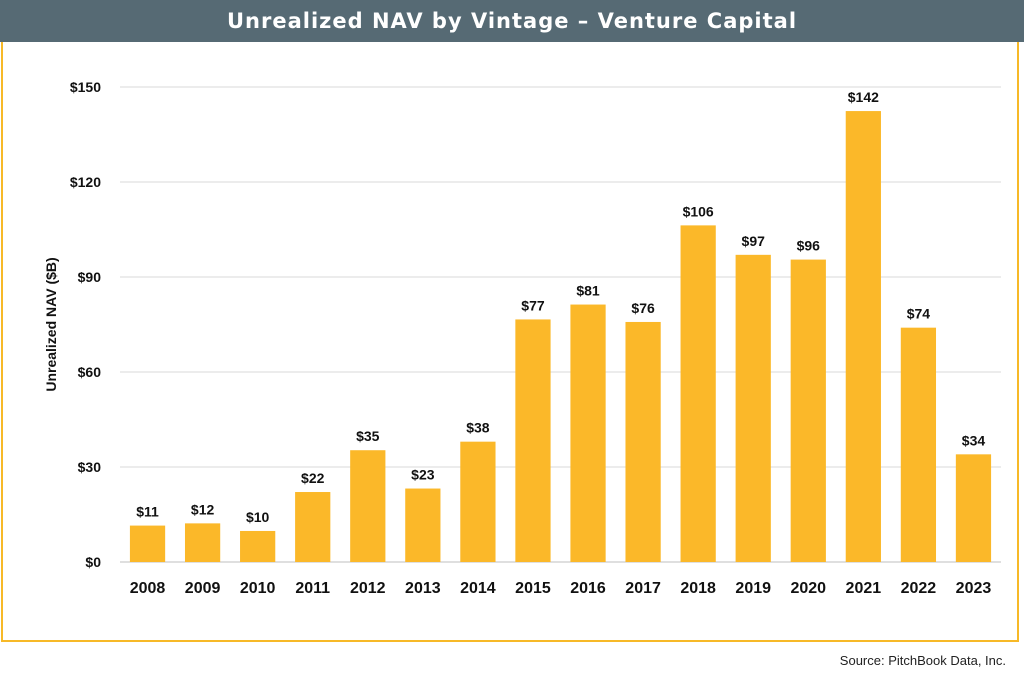 This screenshot has width=1024, height=680. I want to click on x-tick-label: 2016, so click(588, 588).